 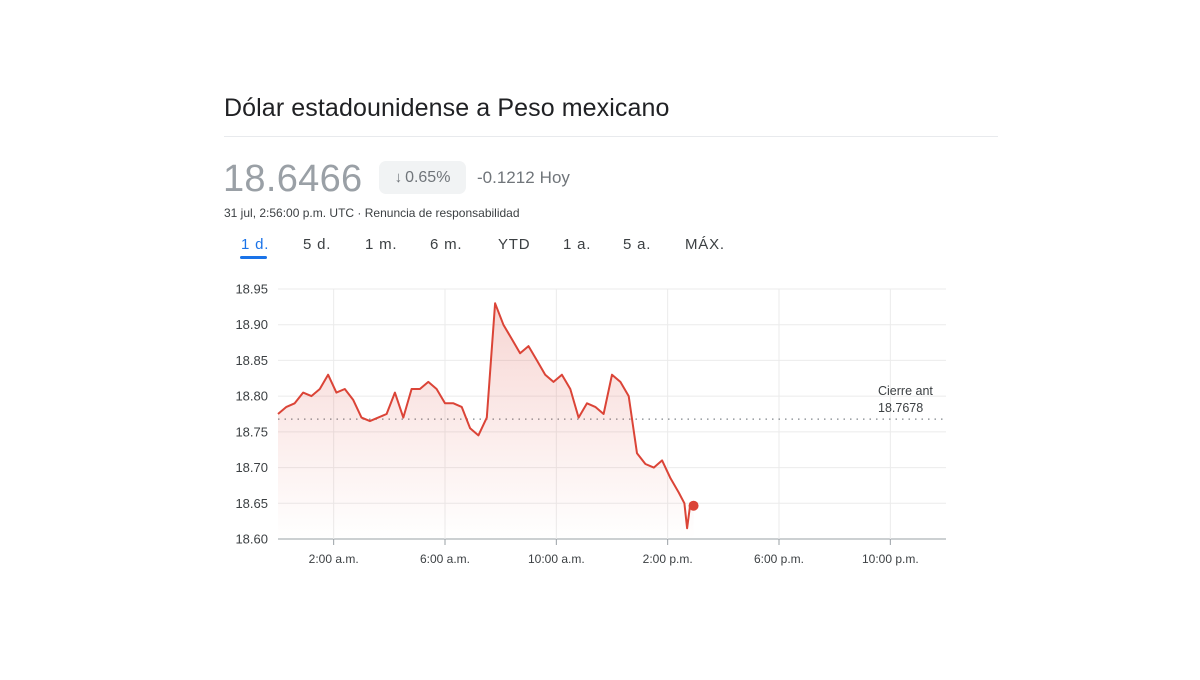 I want to click on y-tick-label: 18.70, so click(x=251, y=467).